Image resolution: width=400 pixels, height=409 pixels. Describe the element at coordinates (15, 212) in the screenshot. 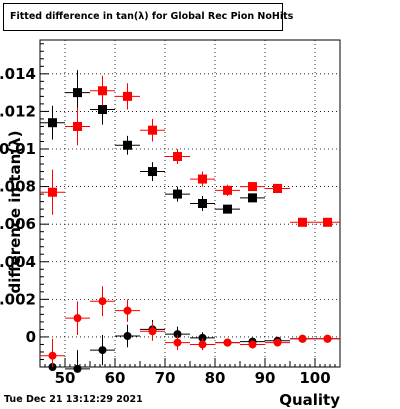

I see `y-axis-label: difference in tan(λ)` at that location.